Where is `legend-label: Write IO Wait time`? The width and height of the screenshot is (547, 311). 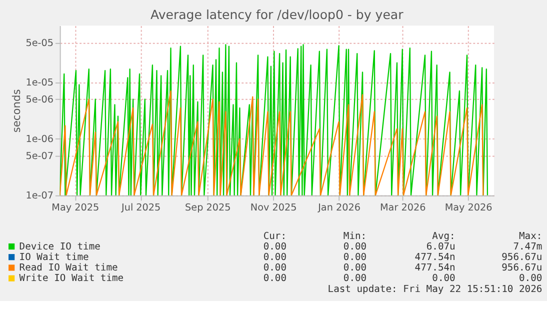
legend-label: Write IO Wait time is located at coordinates (71, 278).